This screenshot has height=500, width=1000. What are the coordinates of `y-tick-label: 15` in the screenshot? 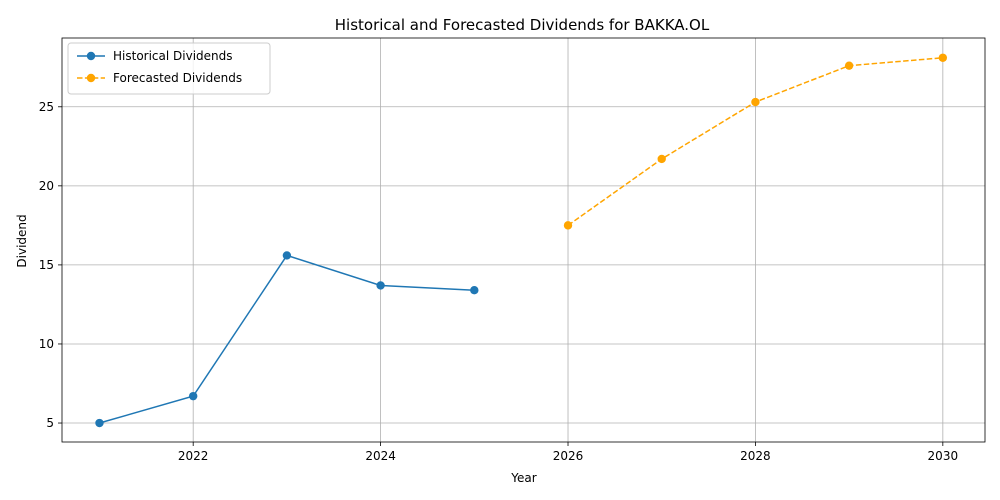 It's located at (46, 265).